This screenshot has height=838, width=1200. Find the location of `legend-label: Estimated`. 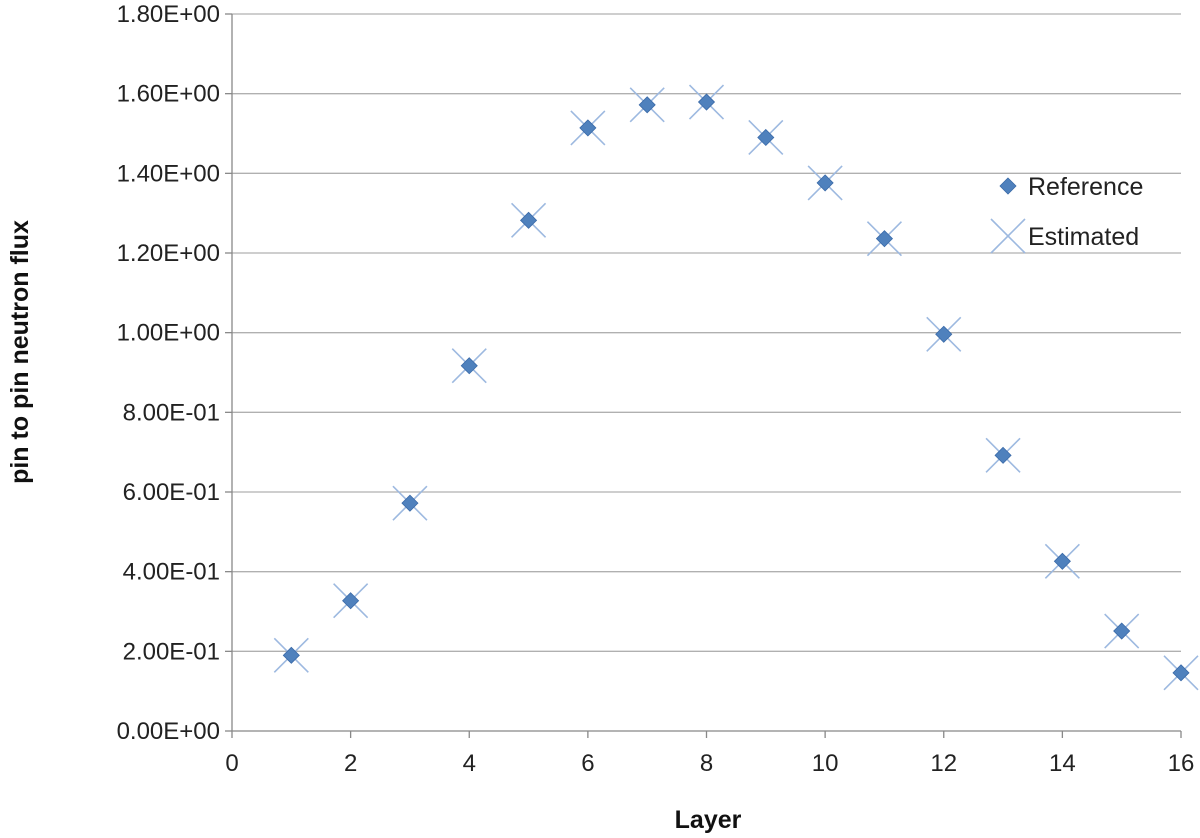

legend-label: Estimated is located at coordinates (1083, 237).